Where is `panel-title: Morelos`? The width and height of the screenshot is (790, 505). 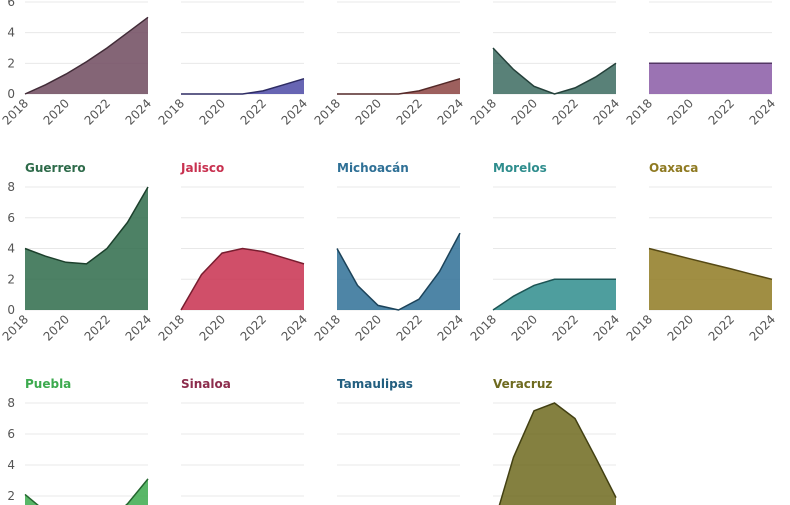 panel-title: Morelos is located at coordinates (520, 168).